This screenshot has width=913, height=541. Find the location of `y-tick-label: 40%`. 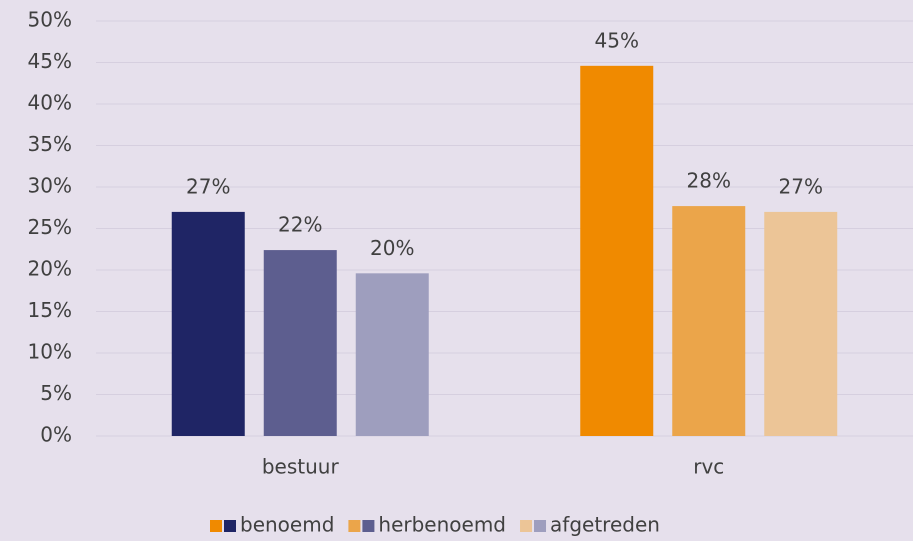

y-tick-label: 40% is located at coordinates (50, 103).